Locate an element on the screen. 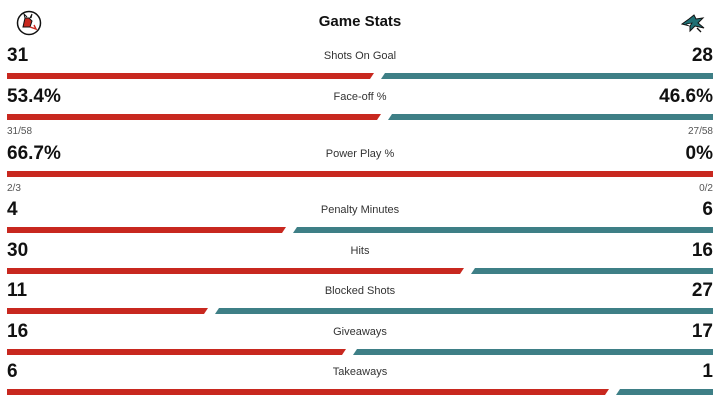 The image size is (720, 407). home-value: 6 is located at coordinates (12, 371).